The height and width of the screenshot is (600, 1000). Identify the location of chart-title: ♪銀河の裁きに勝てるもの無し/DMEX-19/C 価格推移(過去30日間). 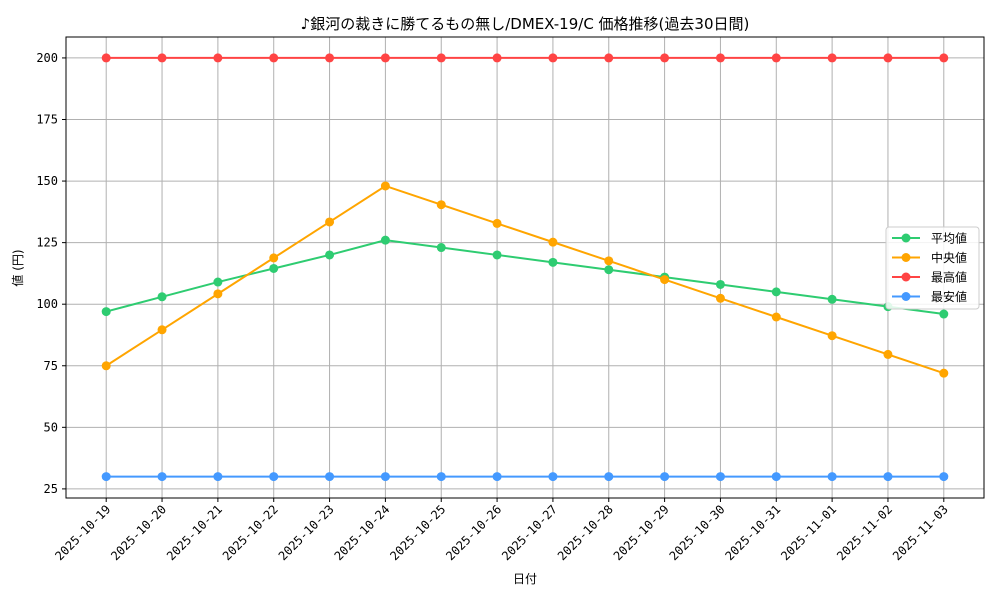
(525, 24).